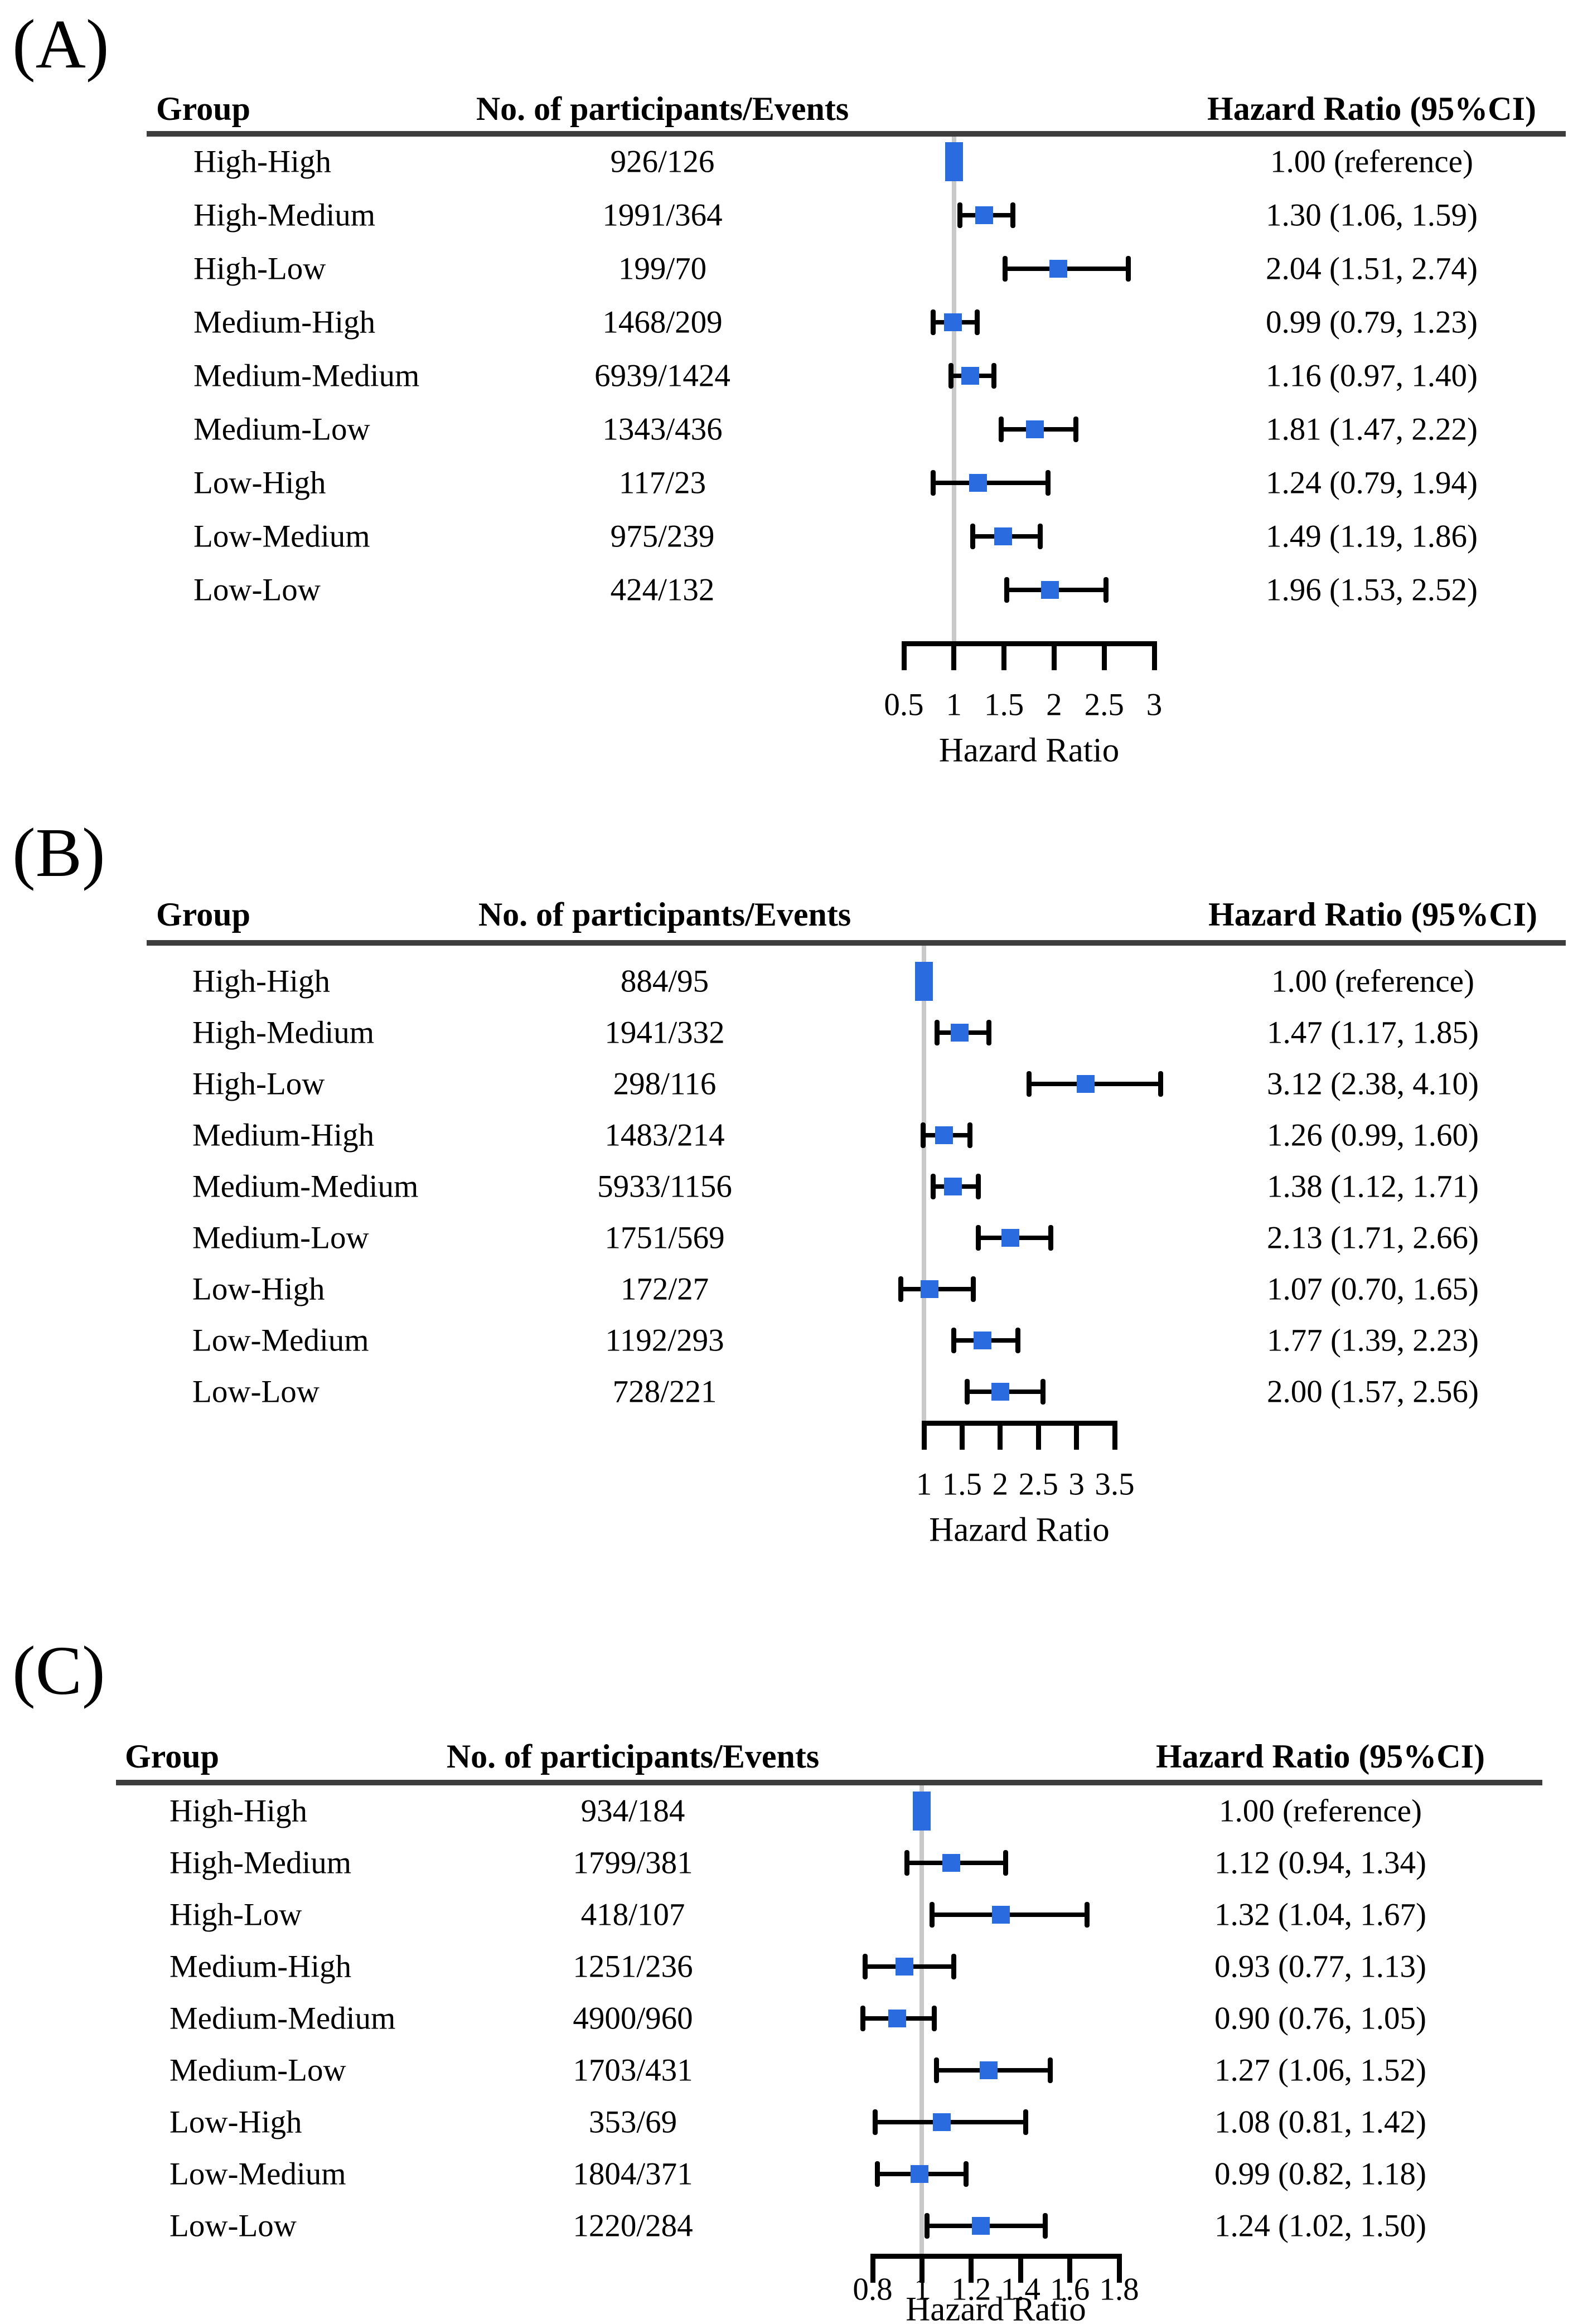 The image size is (1573, 2324). Describe the element at coordinates (258, 2174) in the screenshot. I see `row-group-label: Low-Medium` at that location.